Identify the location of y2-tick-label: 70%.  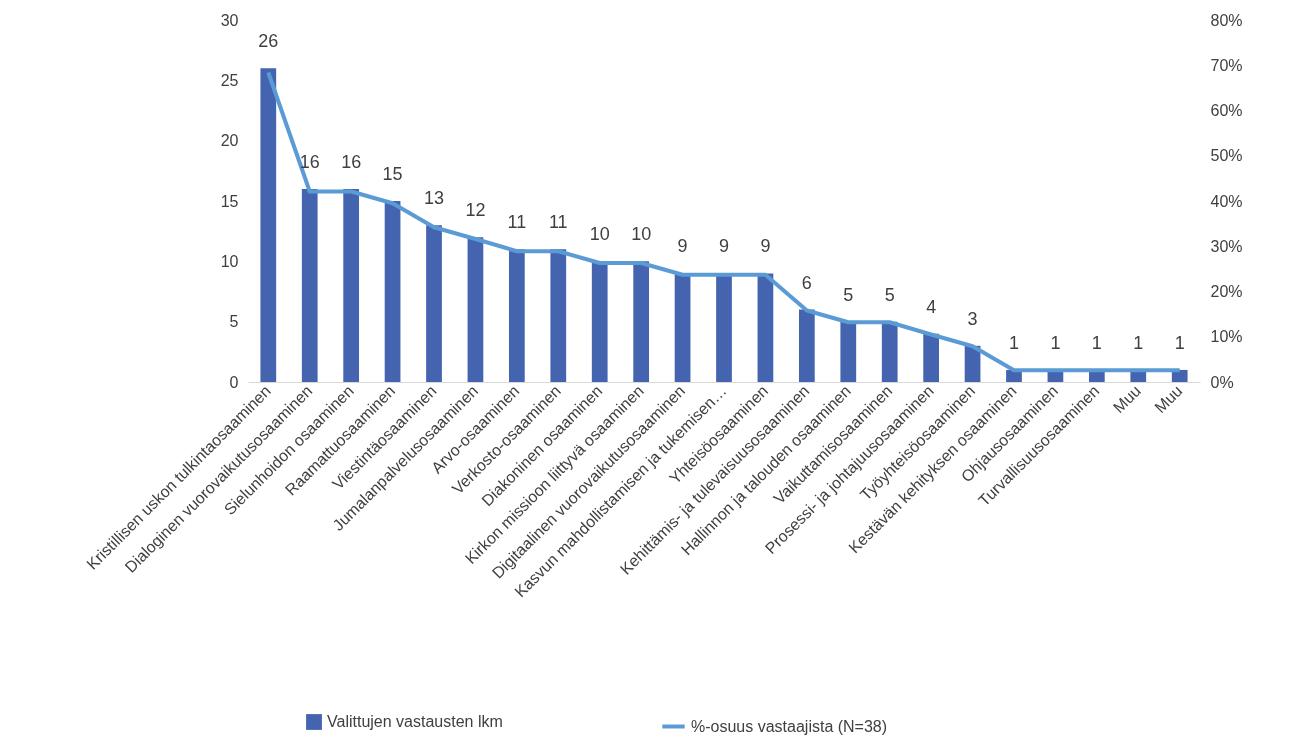
(1226, 65).